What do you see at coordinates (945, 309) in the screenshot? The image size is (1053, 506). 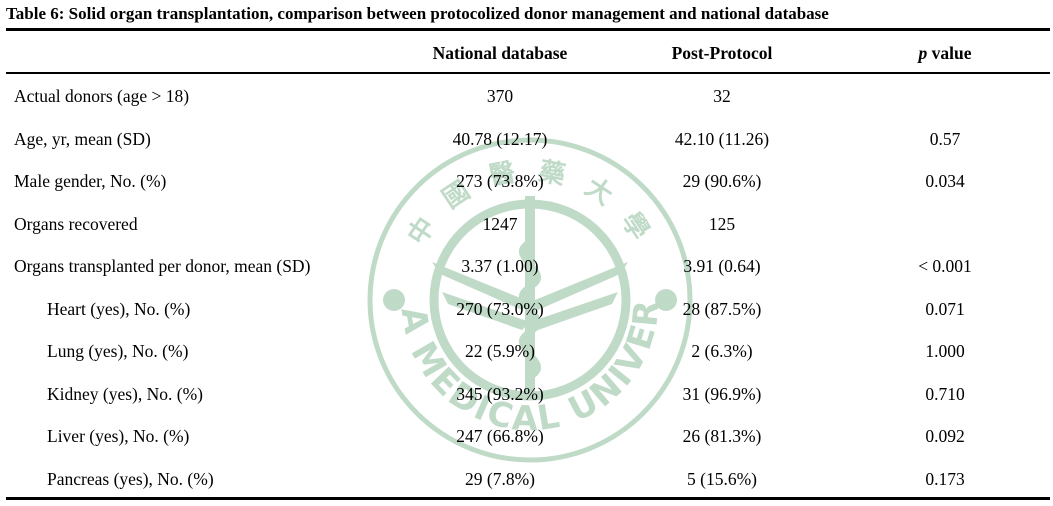 I see `p-value: 0.071` at bounding box center [945, 309].